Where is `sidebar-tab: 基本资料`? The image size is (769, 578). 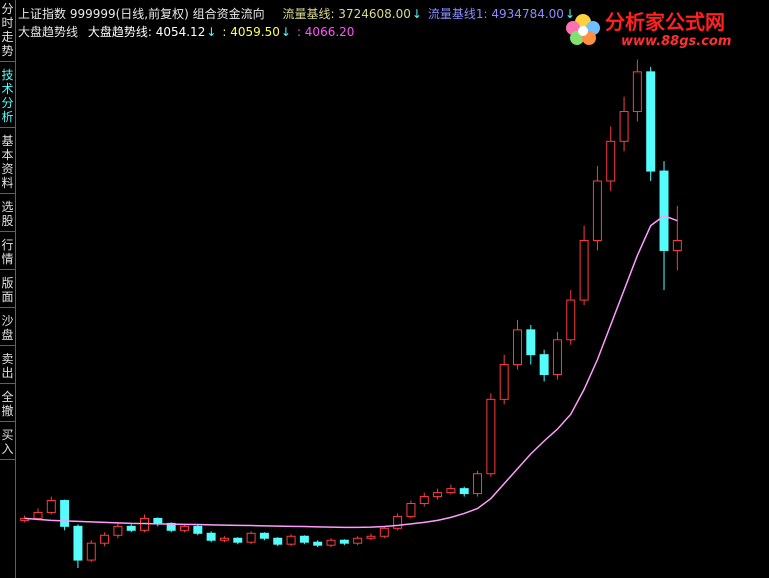 sidebar-tab: 基本资料 is located at coordinates (7, 163).